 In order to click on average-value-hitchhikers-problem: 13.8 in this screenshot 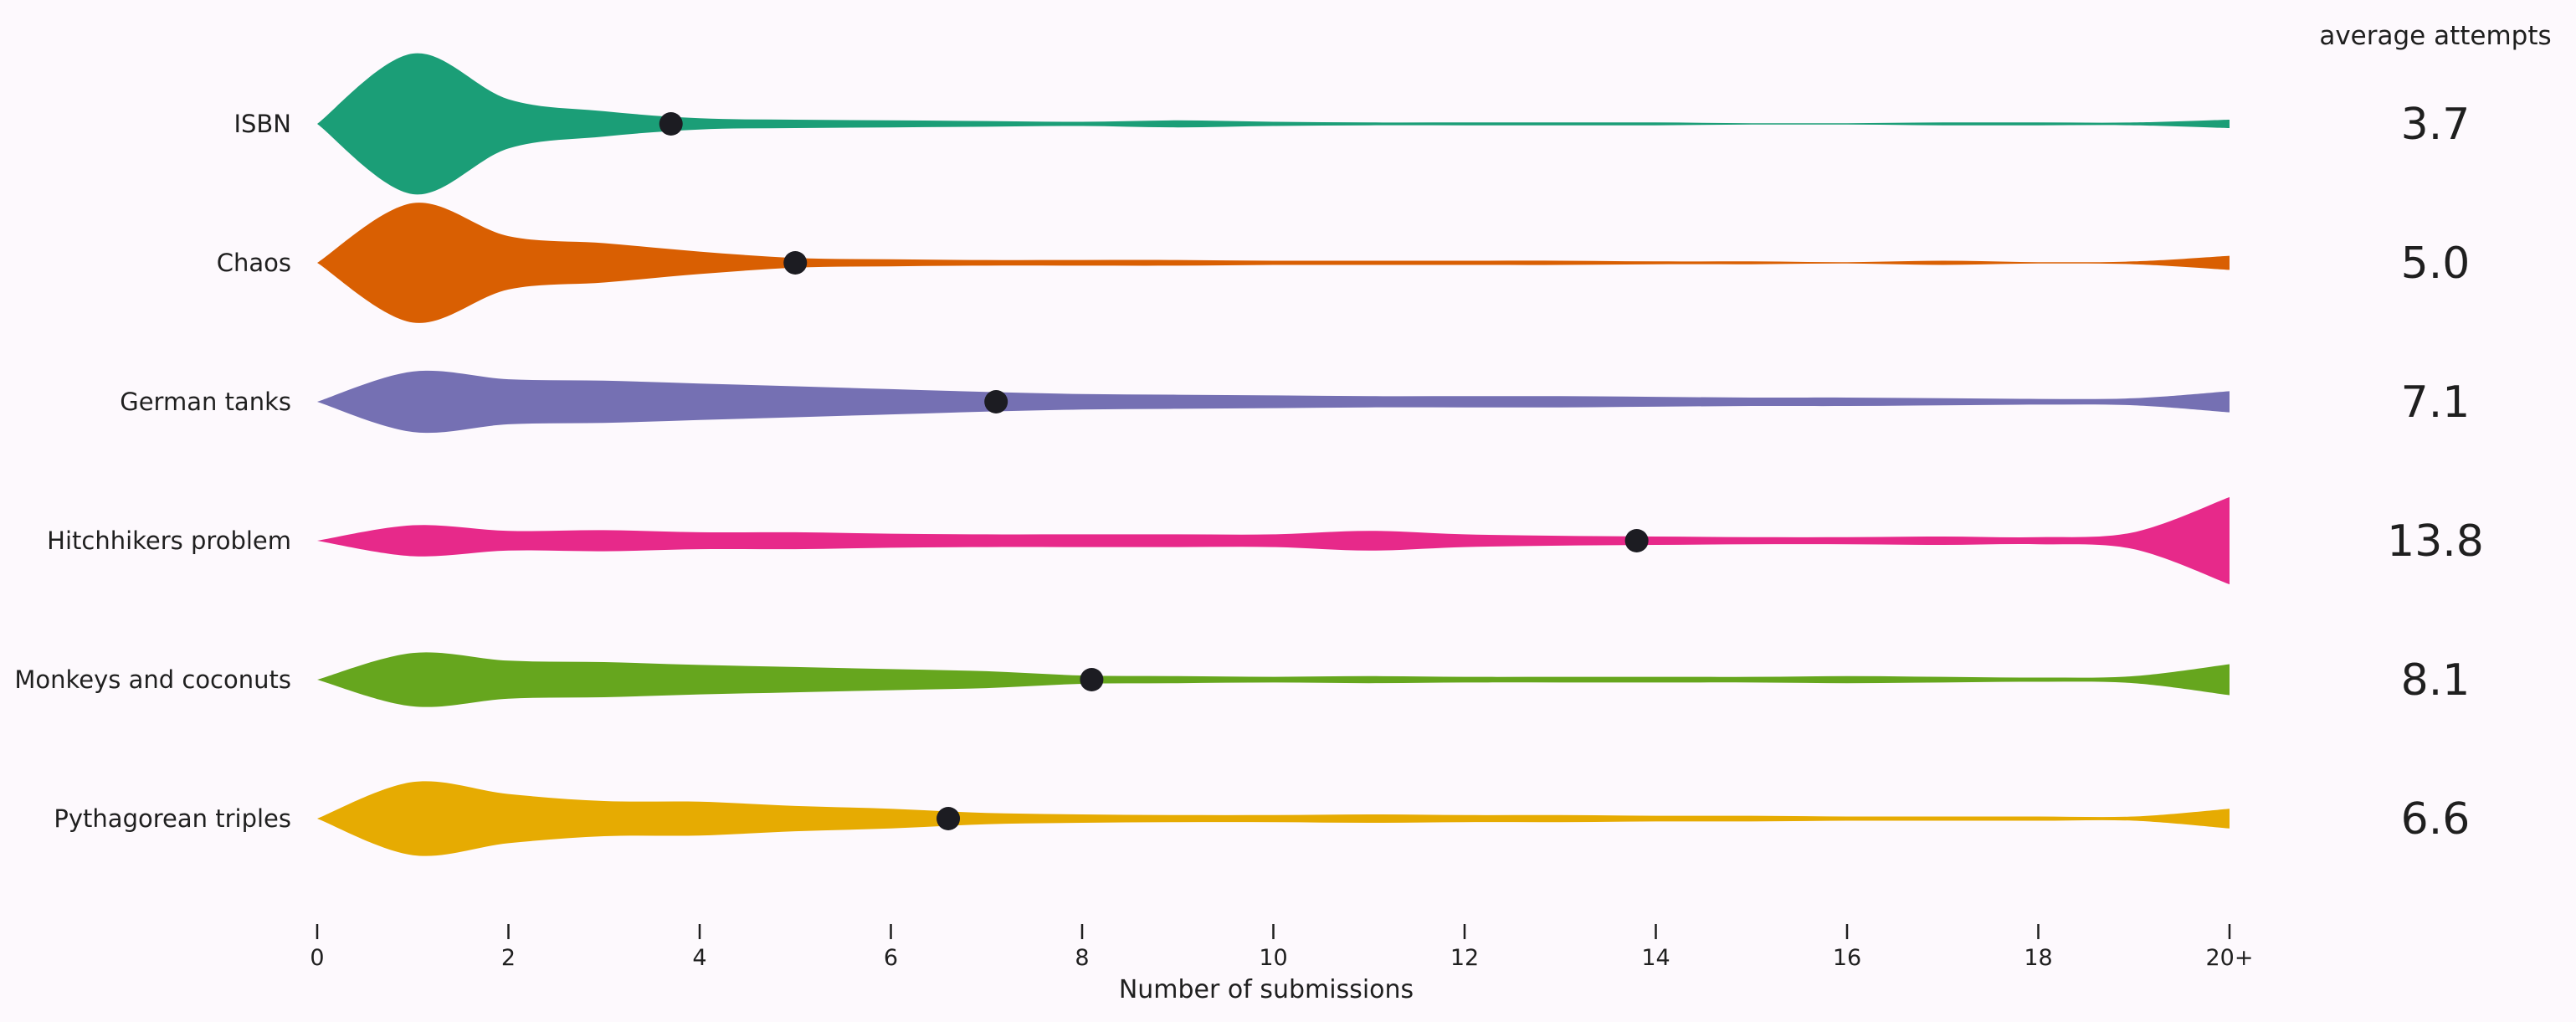, I will do `click(2435, 541)`.